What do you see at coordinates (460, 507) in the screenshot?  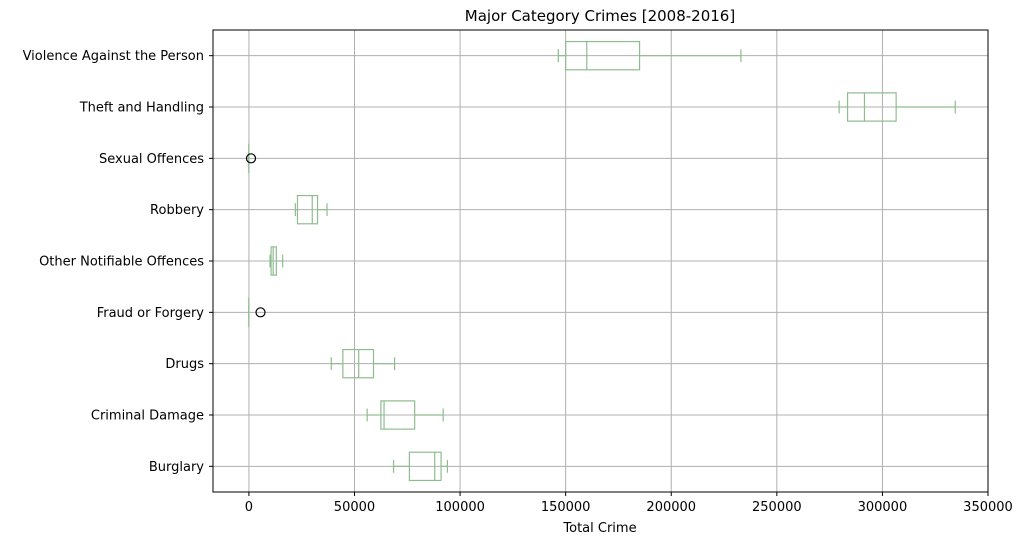 I see `x-tick-label: 100000` at bounding box center [460, 507].